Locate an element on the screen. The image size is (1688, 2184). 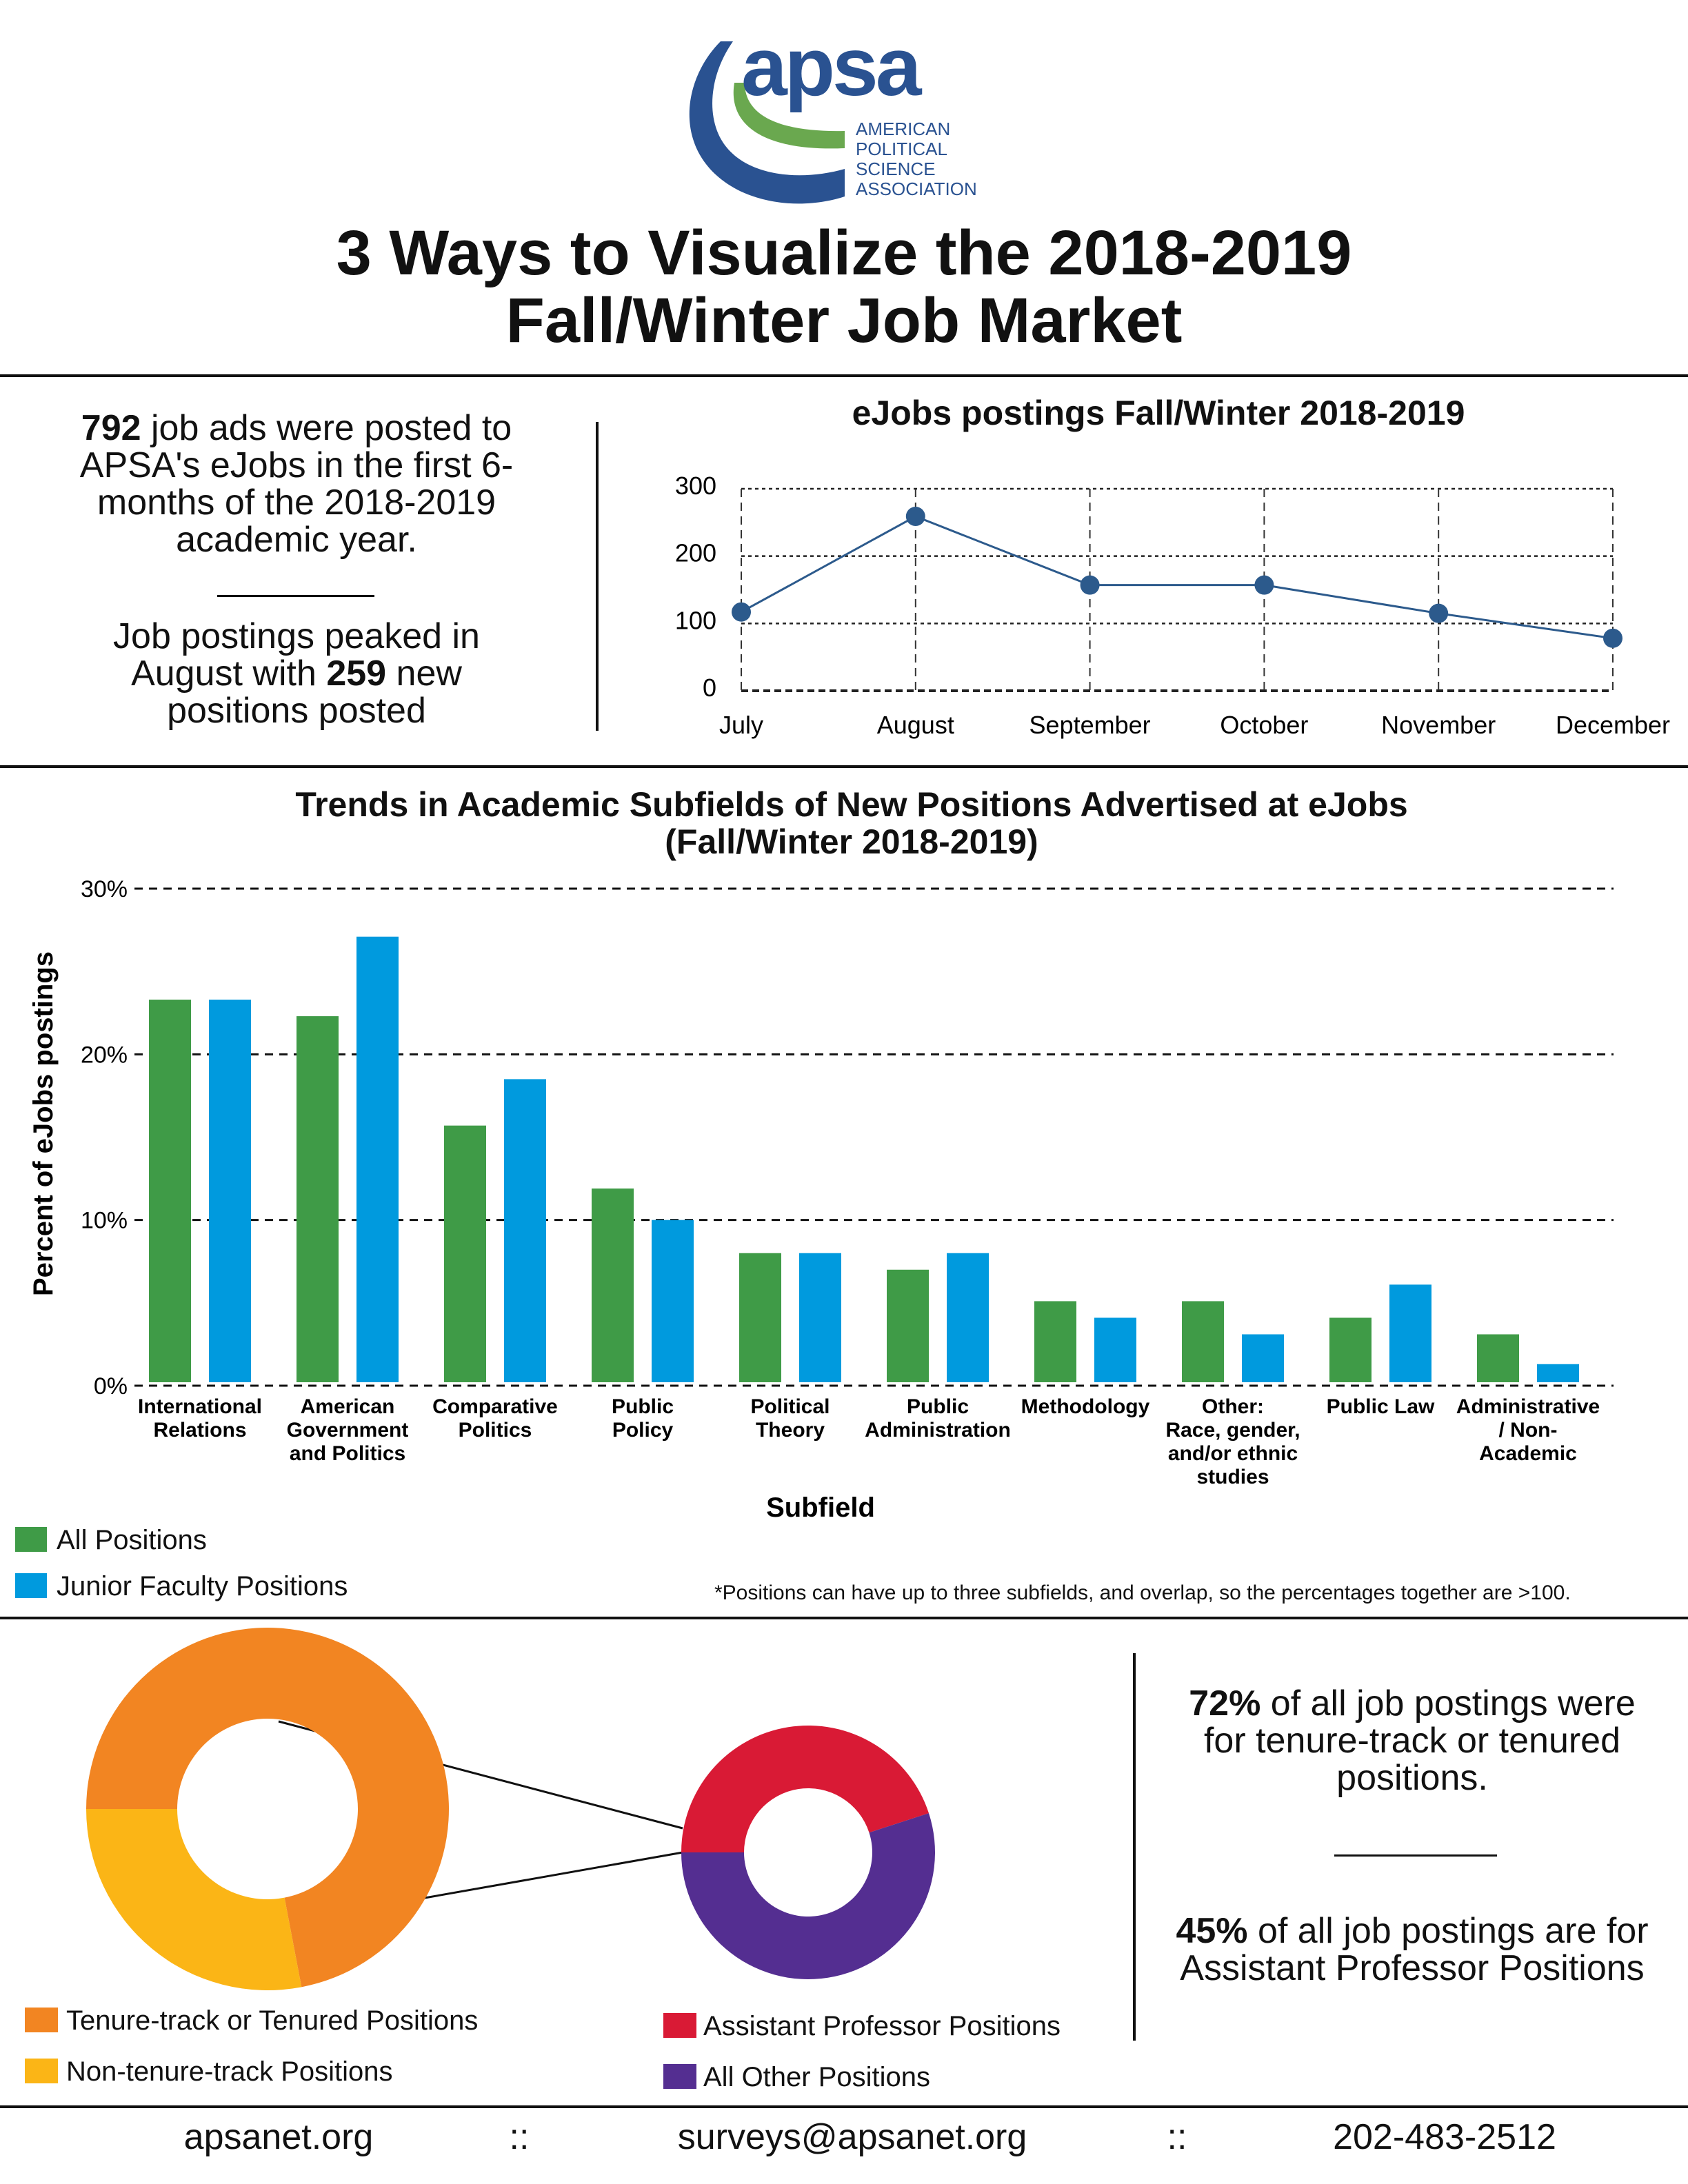
phone-number: 202-483-2512 is located at coordinates (1444, 2137).